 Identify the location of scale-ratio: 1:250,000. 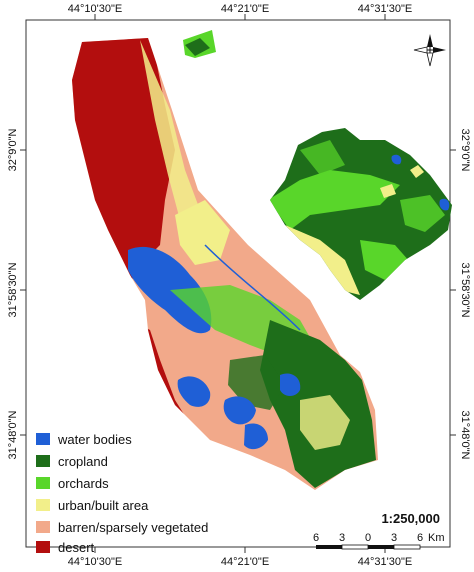
(410, 518).